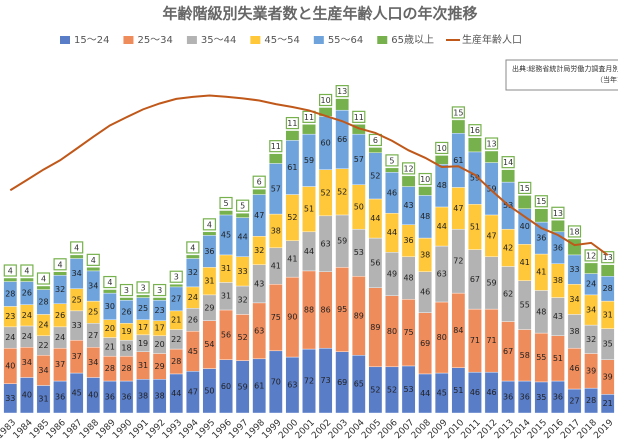 This screenshot has width=618, height=440. What do you see at coordinates (412, 40) in the screenshot?
I see `legend-label: 65歳以上` at bounding box center [412, 40].